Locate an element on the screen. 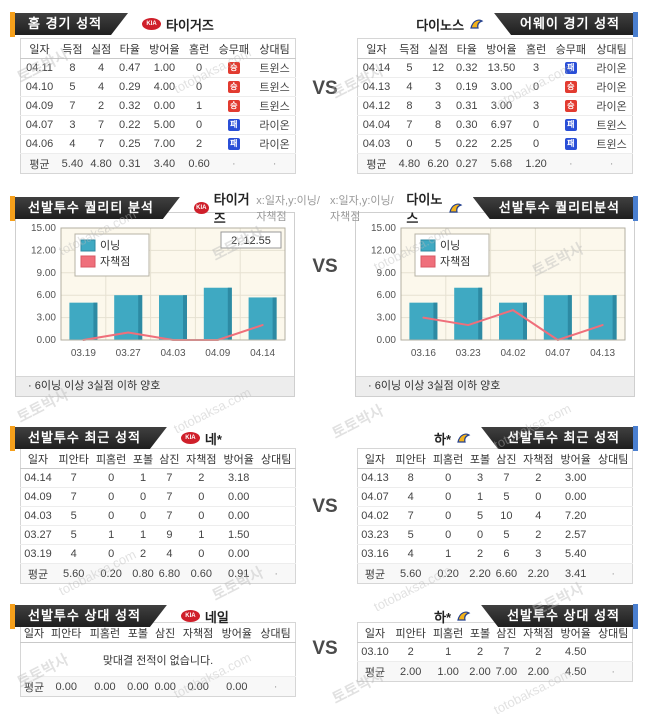  table-row: 03.27 5 1 1 9 1 1.50 is located at coordinates (158, 535).